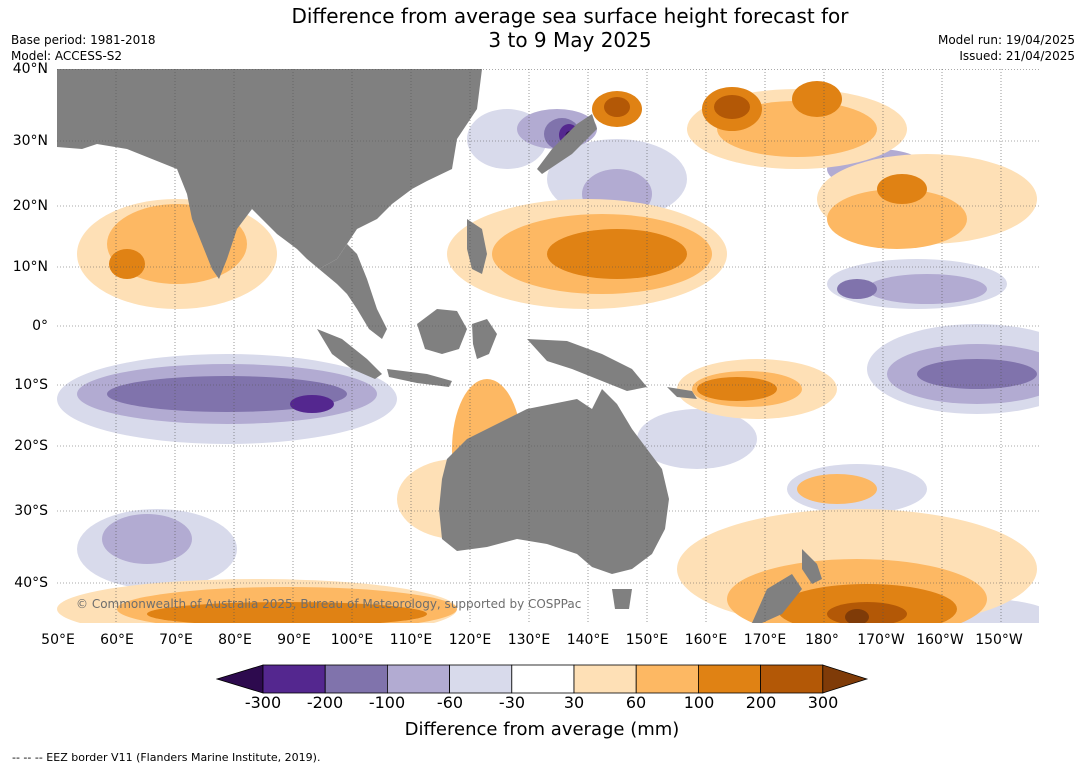 The width and height of the screenshot is (1085, 770). Describe the element at coordinates (470, 640) in the screenshot. I see `lon-label-120e: 120°E` at that location.